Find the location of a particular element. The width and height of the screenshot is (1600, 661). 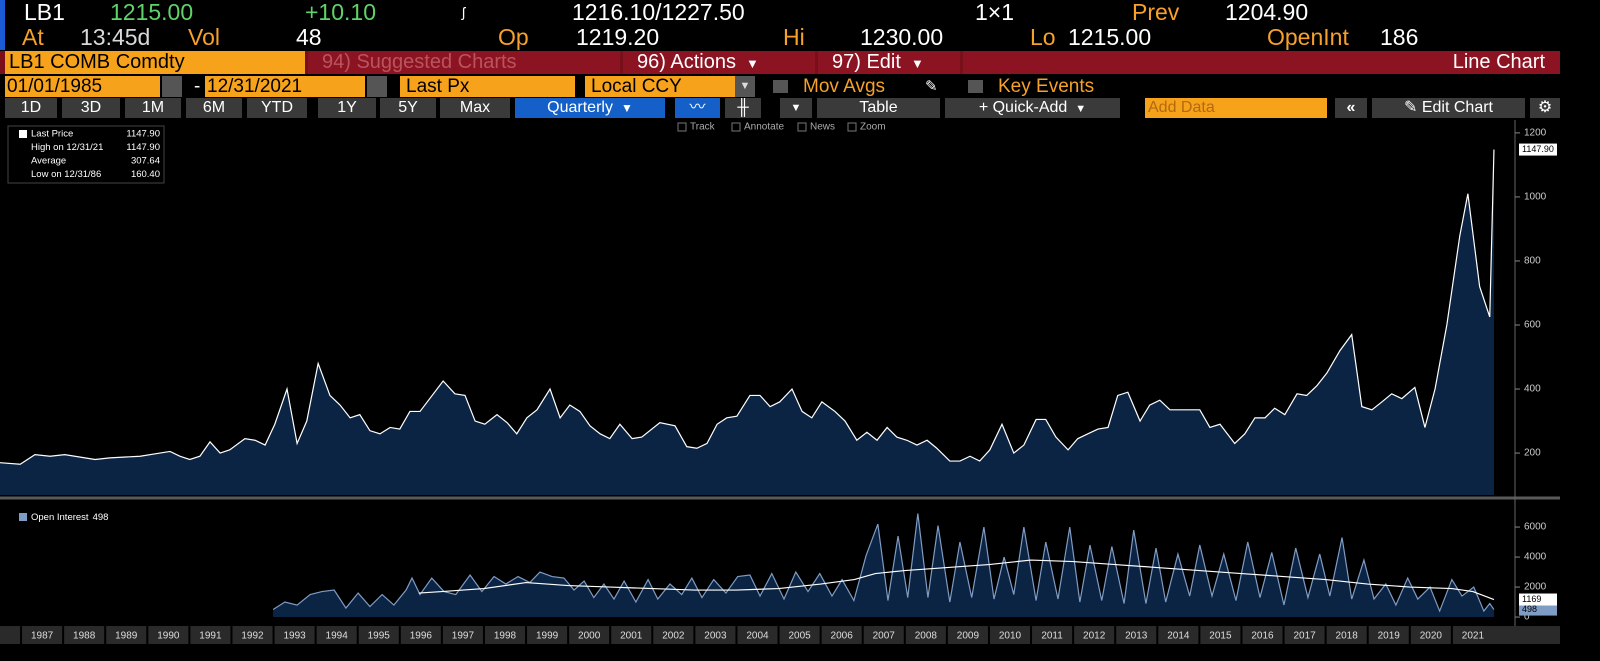

currency-select: Local CCY is located at coordinates (660, 86).